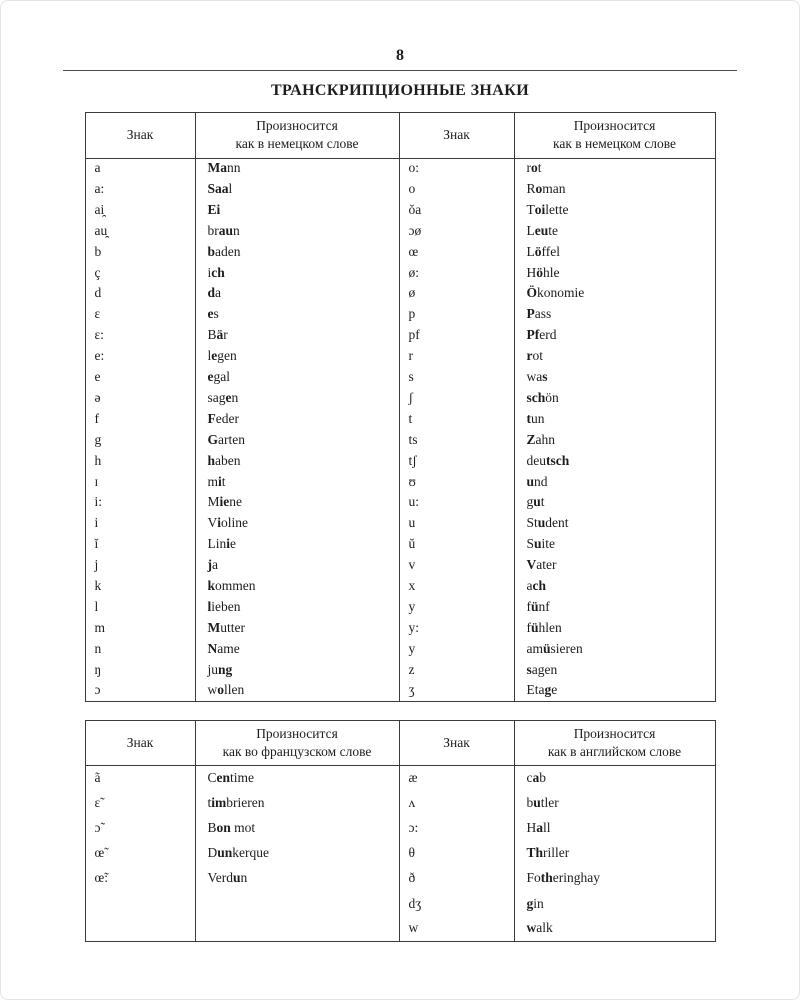  What do you see at coordinates (139, 649) in the screenshot?
I see `phonetic-sign-cell: n` at bounding box center [139, 649].